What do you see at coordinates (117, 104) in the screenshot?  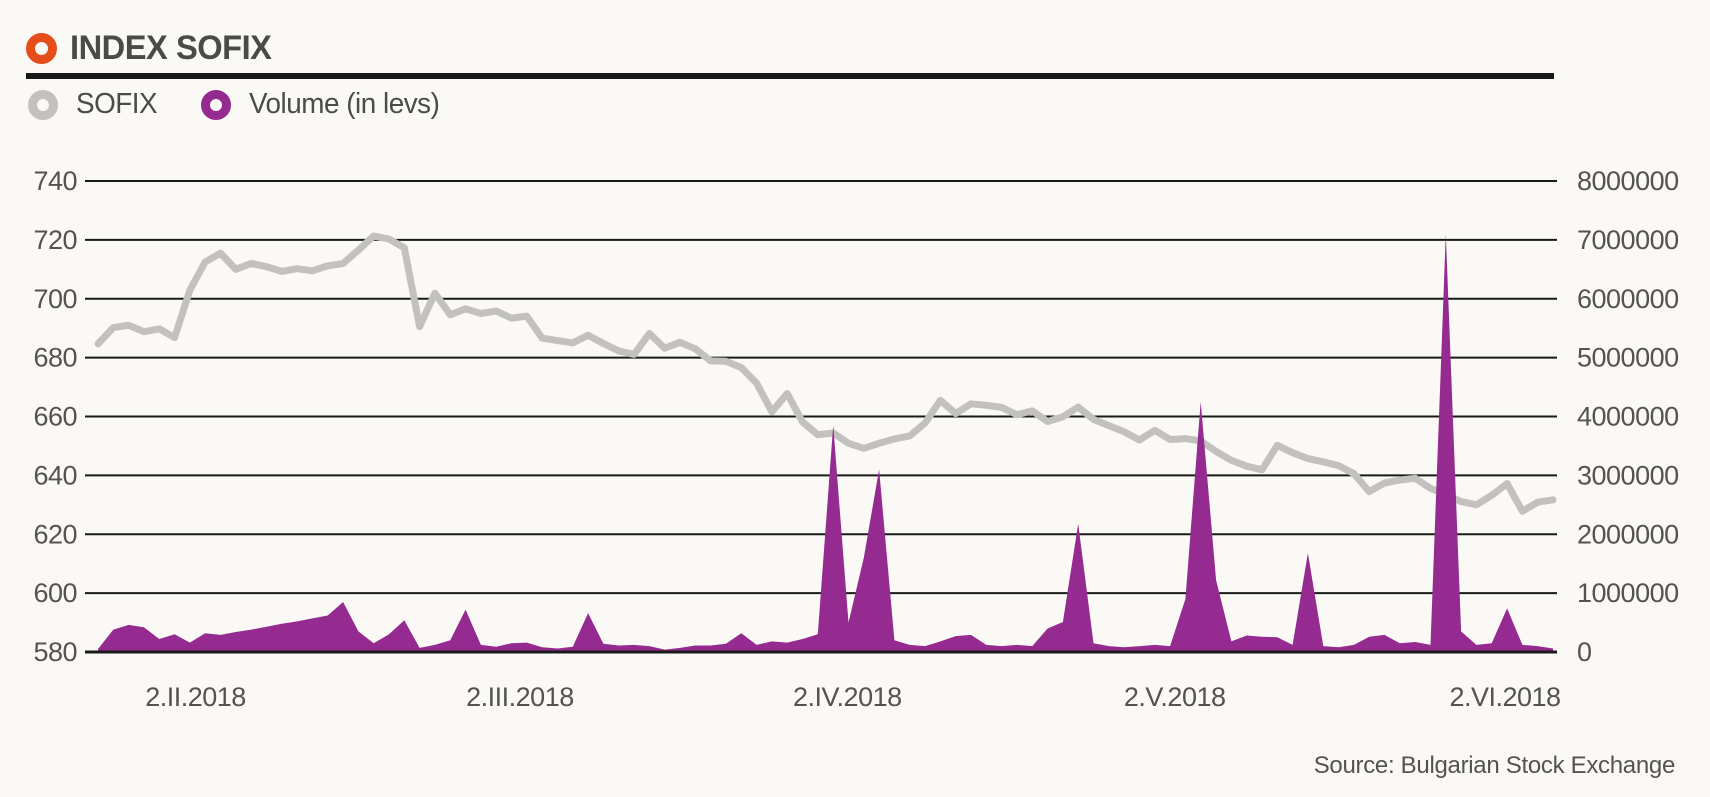 I see `legend-label-sofix: SOFIX` at bounding box center [117, 104].